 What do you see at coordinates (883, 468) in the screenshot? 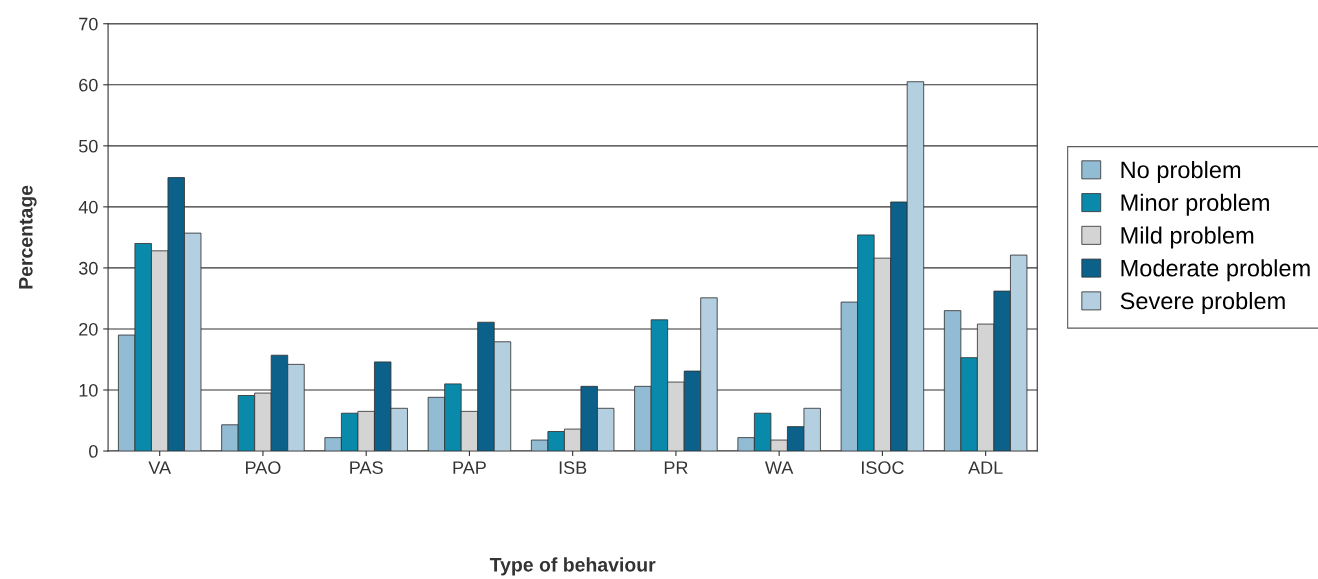
I see `x-tick-label: ISOC` at bounding box center [883, 468].